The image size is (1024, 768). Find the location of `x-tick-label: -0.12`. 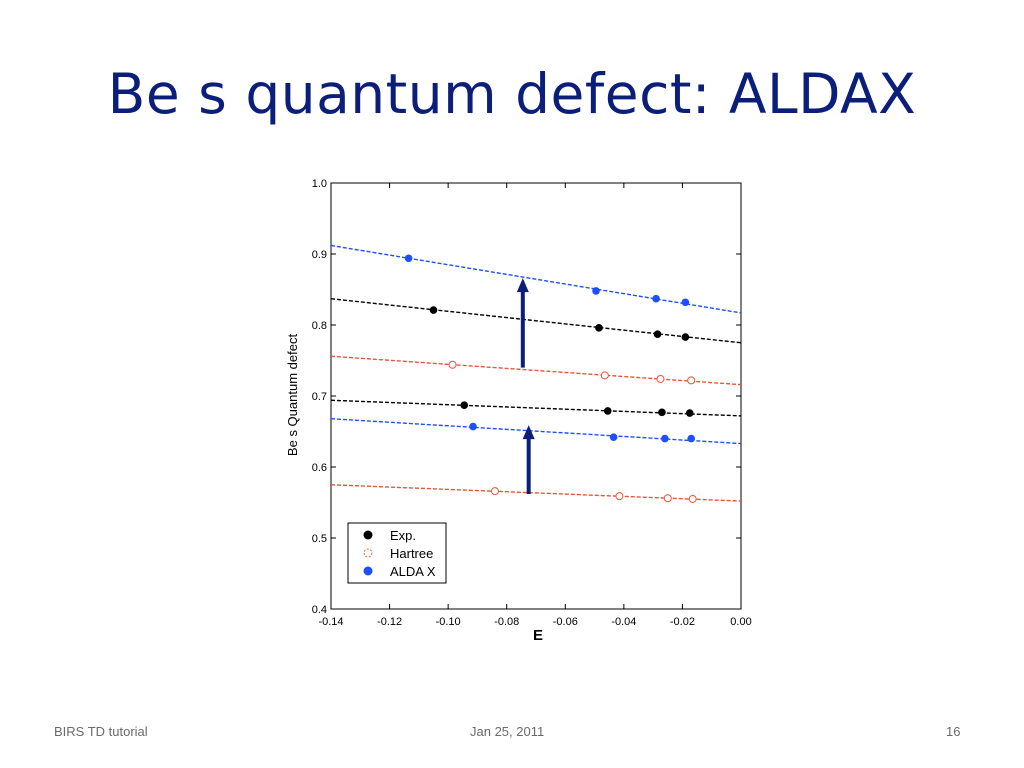

x-tick-label: -0.12 is located at coordinates (389, 622).